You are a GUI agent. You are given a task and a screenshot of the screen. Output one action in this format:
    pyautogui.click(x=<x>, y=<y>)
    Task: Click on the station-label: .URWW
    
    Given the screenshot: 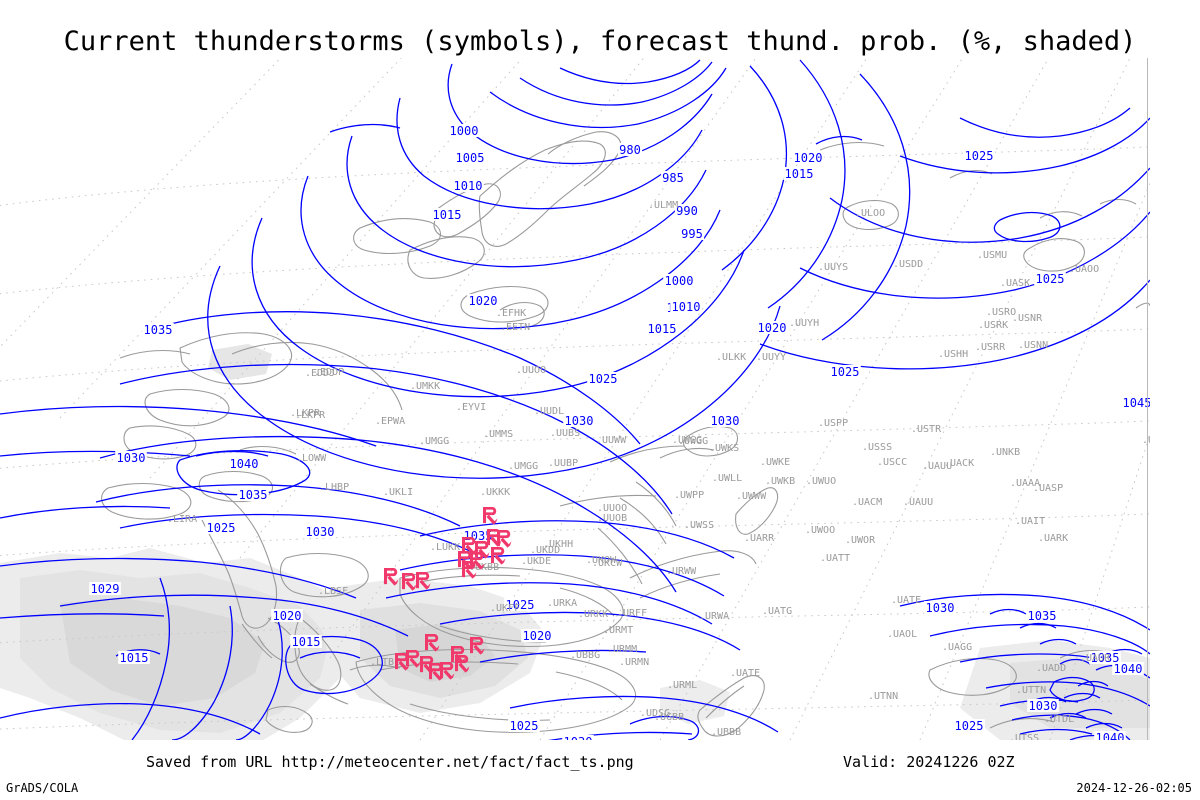 What is the action you would take?
    pyautogui.click(x=681, y=571)
    